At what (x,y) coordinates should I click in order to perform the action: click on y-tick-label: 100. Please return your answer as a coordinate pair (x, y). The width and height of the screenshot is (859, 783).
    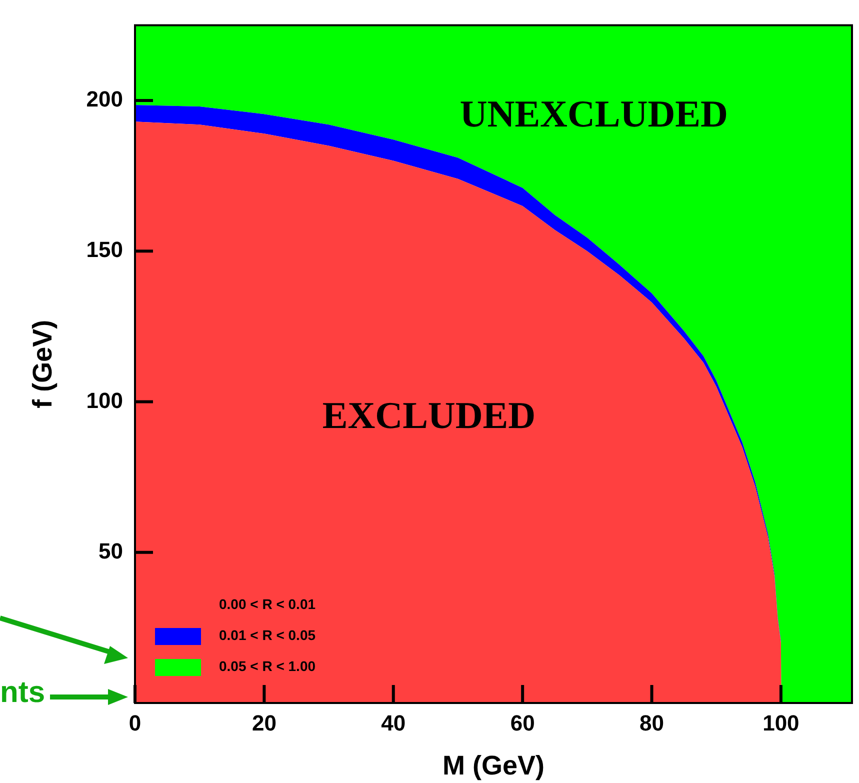
    Looking at the image, I should click on (104, 400).